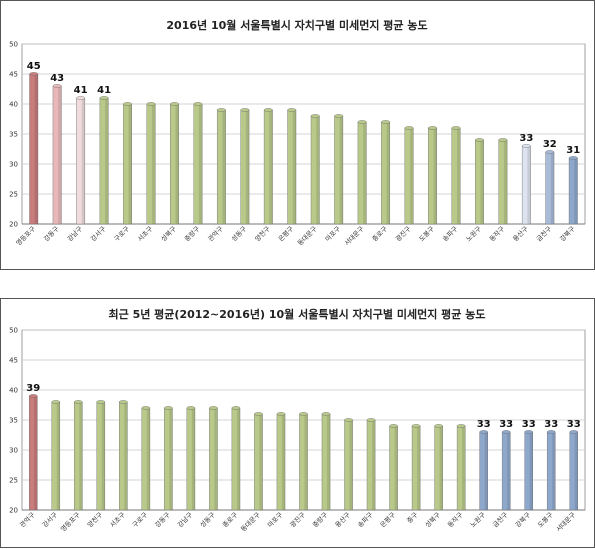 This screenshot has height=549, width=595. Describe the element at coordinates (13, 135) in the screenshot. I see `chart-1-y-tick-label: 35` at that location.